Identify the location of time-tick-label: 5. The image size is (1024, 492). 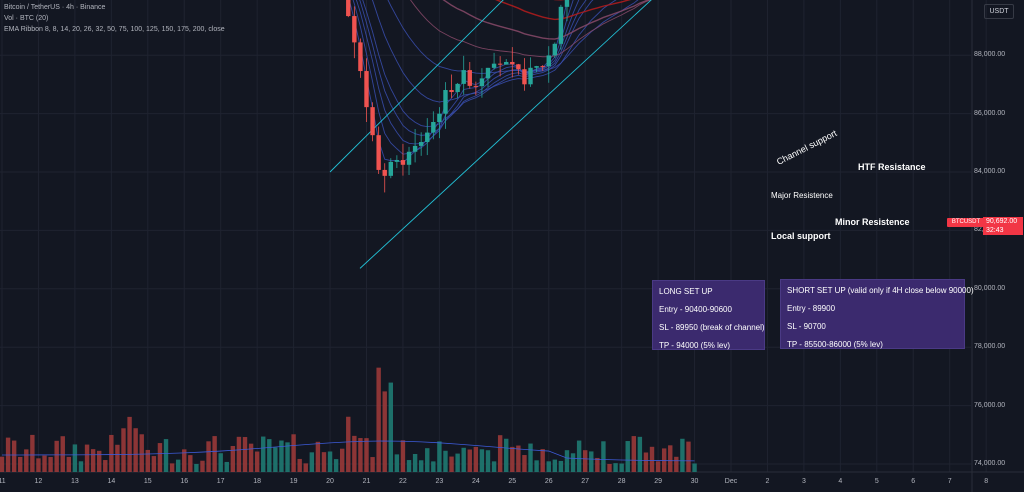
(876, 481).